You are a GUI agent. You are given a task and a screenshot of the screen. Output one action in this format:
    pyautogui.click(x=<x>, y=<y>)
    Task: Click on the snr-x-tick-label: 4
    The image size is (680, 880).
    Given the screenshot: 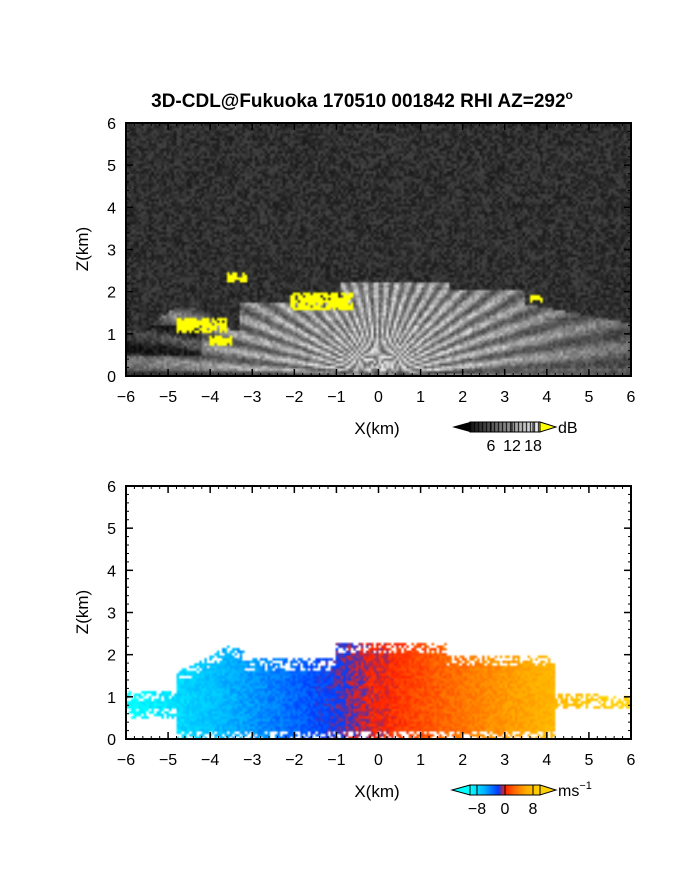 What is the action you would take?
    pyautogui.click(x=546, y=397)
    